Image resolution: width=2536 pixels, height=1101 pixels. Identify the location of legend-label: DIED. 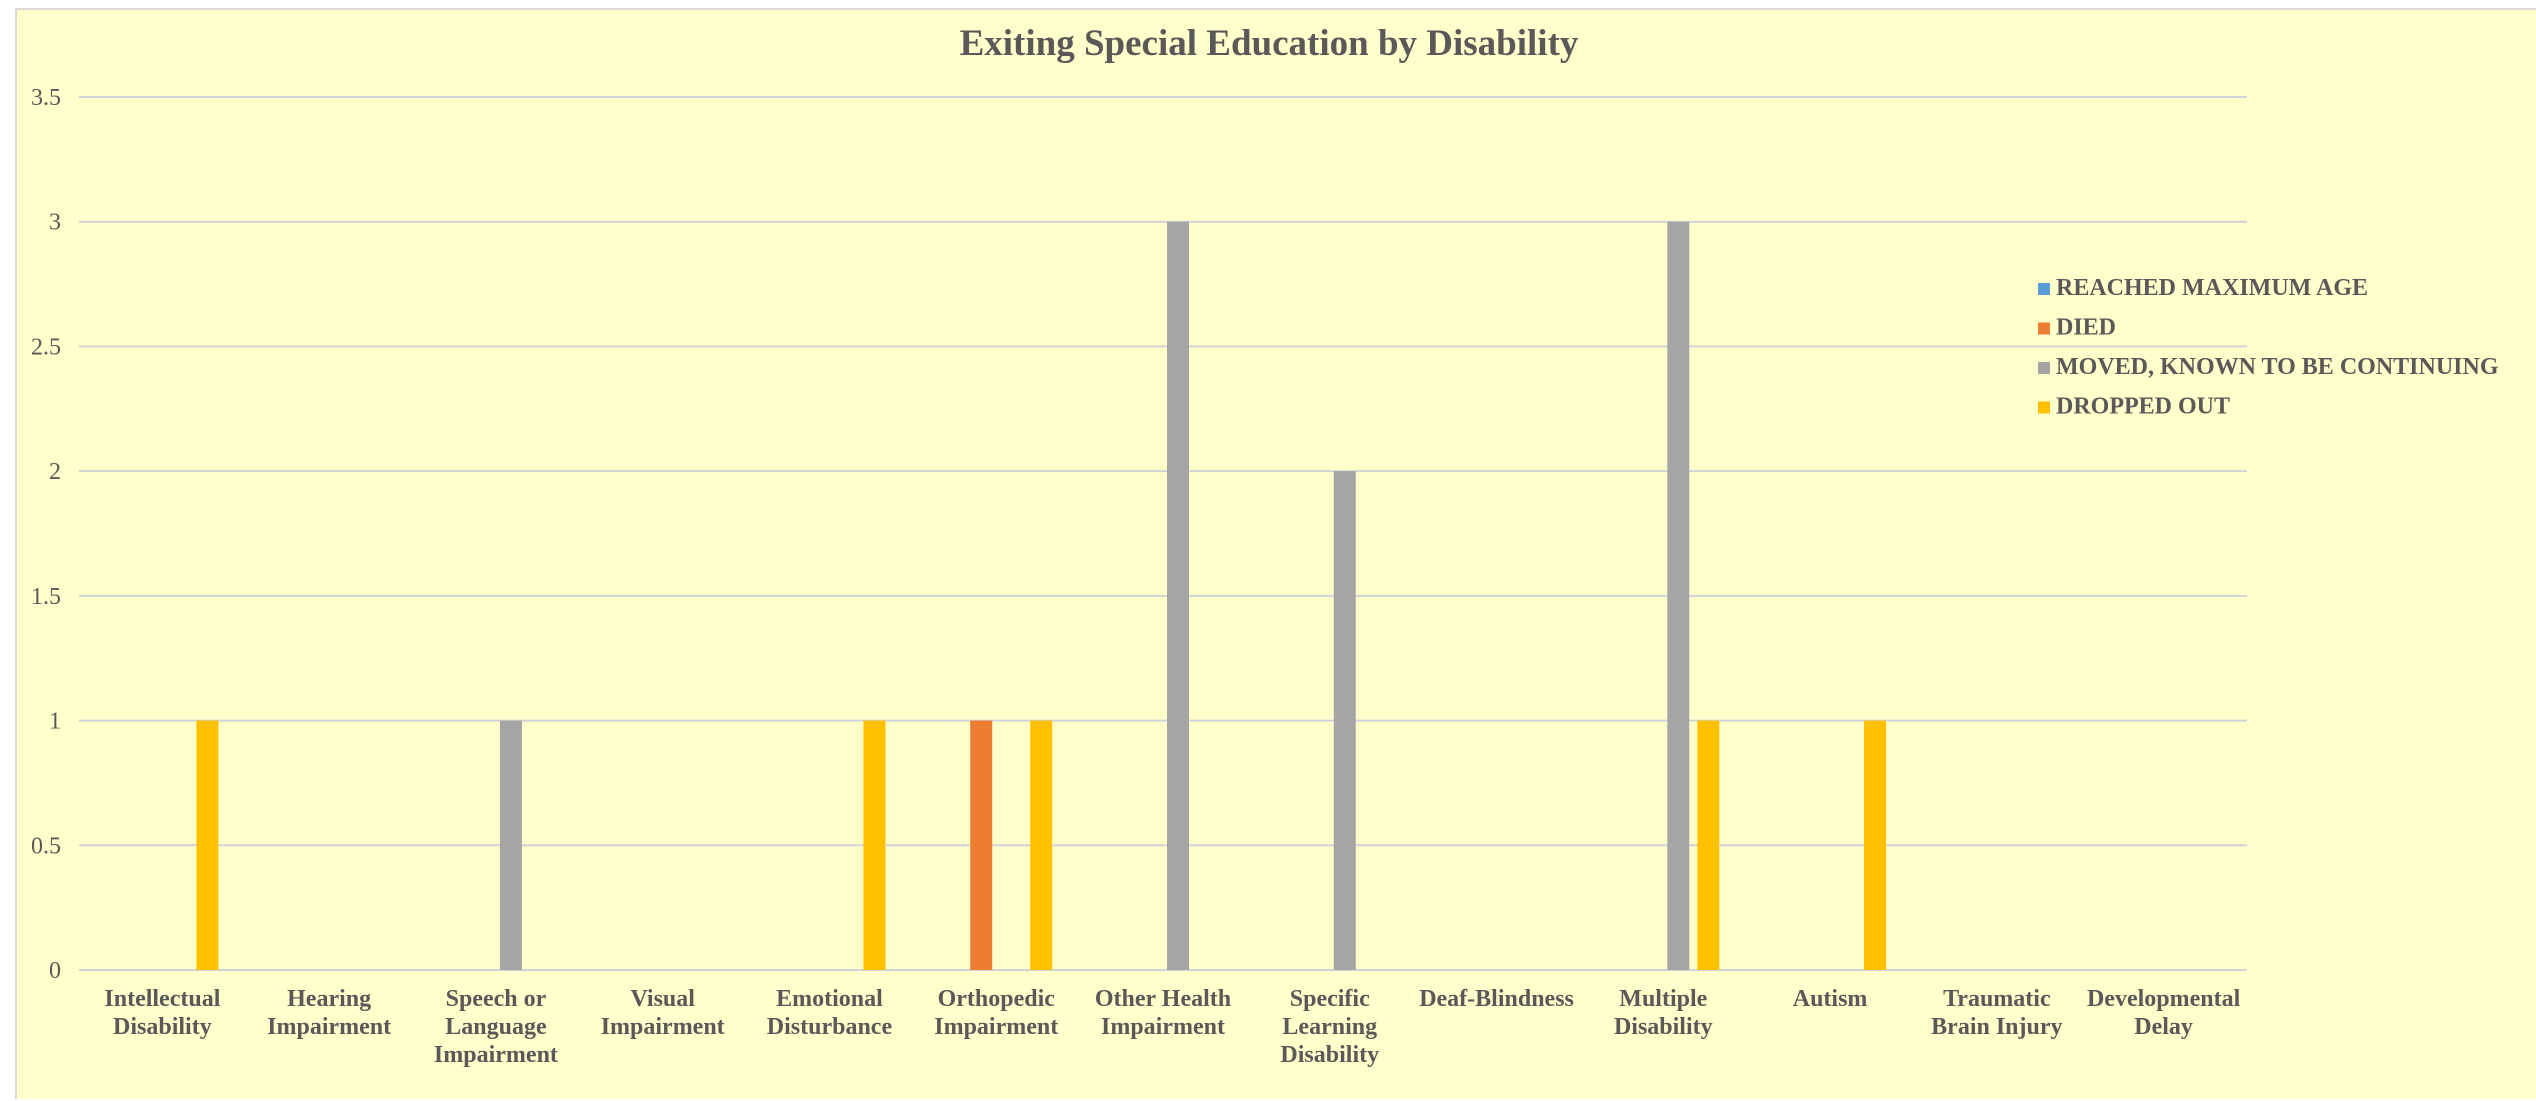
(2086, 328).